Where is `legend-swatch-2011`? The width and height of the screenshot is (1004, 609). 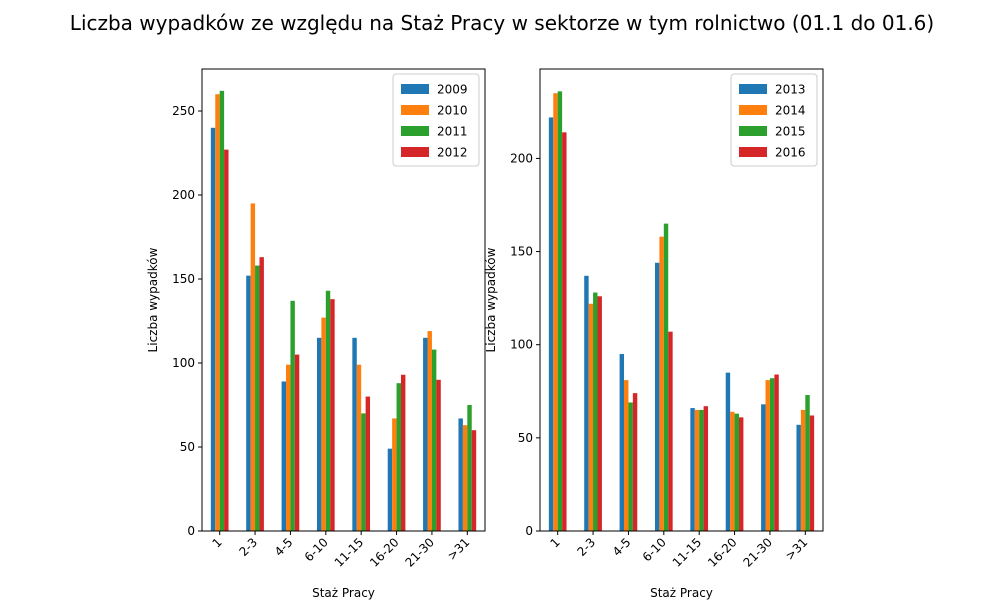
legend-swatch-2011 is located at coordinates (415, 131).